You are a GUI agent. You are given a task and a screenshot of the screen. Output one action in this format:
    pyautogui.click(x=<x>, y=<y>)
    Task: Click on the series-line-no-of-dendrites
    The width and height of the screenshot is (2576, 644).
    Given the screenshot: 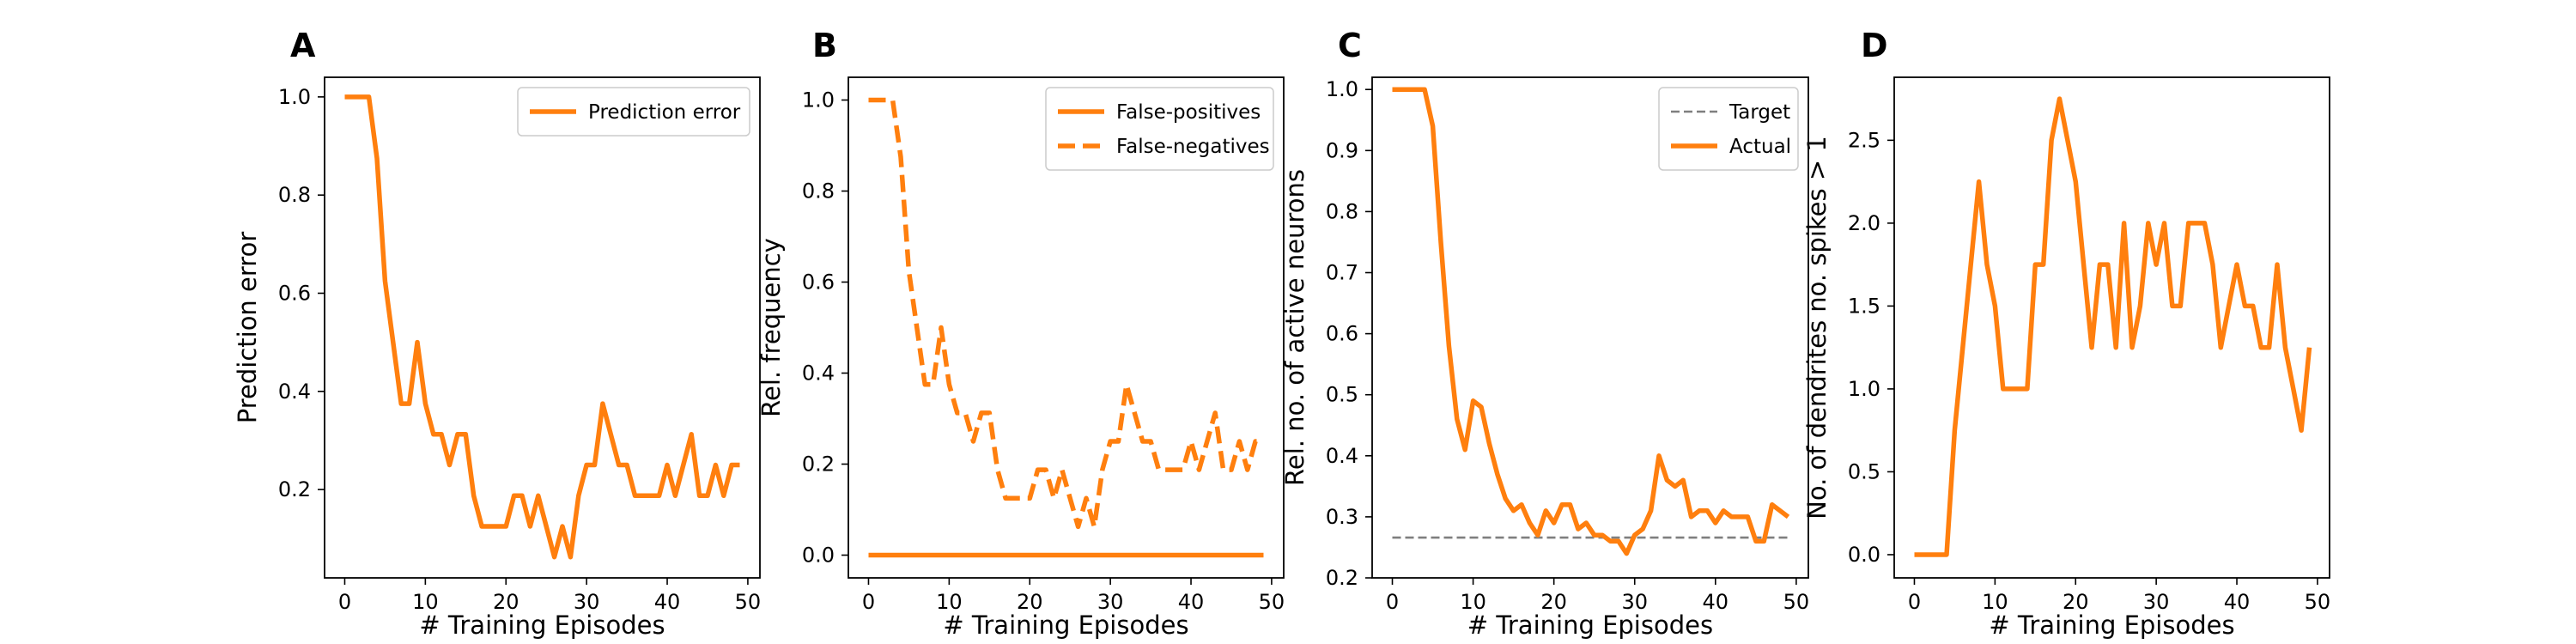 What is the action you would take?
    pyautogui.click(x=2113, y=326)
    